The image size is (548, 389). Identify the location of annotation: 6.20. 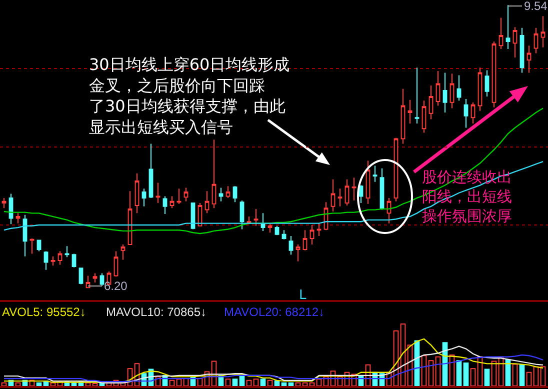
(116, 286).